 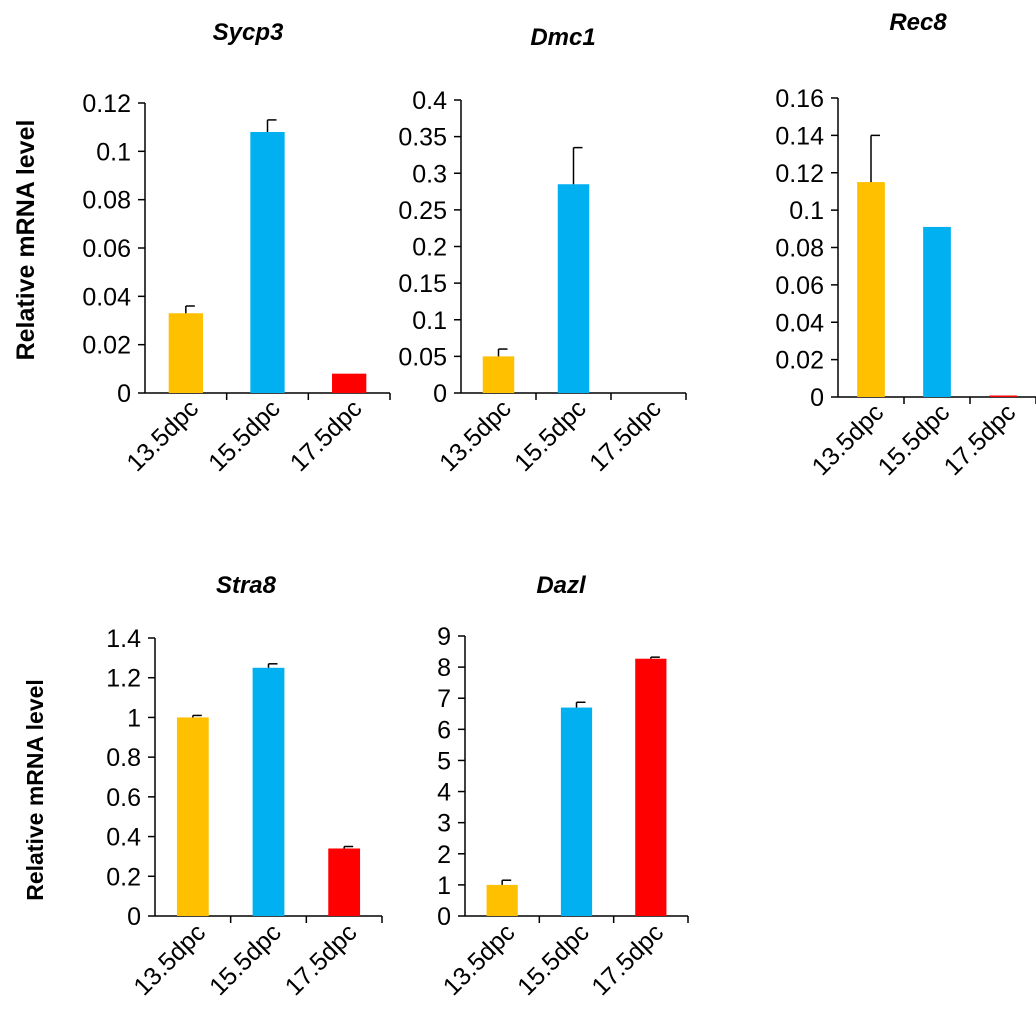 I want to click on chart-title: Sycp3, so click(x=248, y=32).